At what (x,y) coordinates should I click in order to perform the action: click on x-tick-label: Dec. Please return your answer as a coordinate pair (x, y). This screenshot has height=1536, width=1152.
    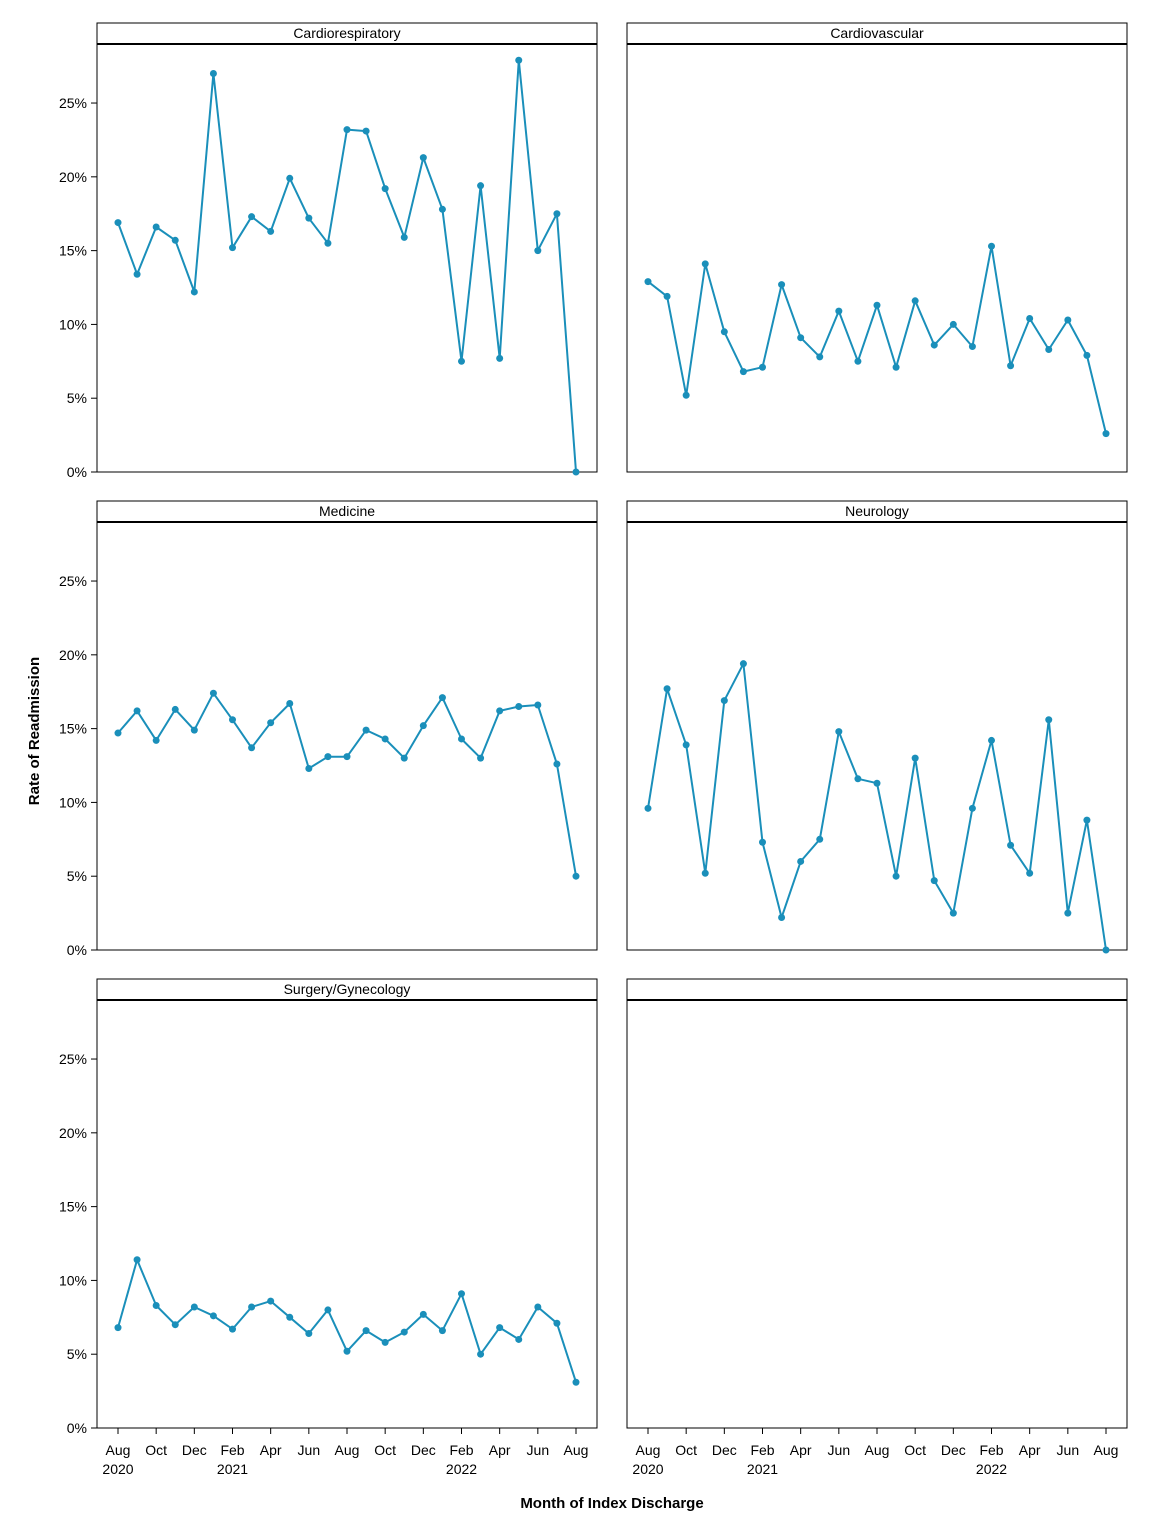
    Looking at the image, I should click on (953, 1450).